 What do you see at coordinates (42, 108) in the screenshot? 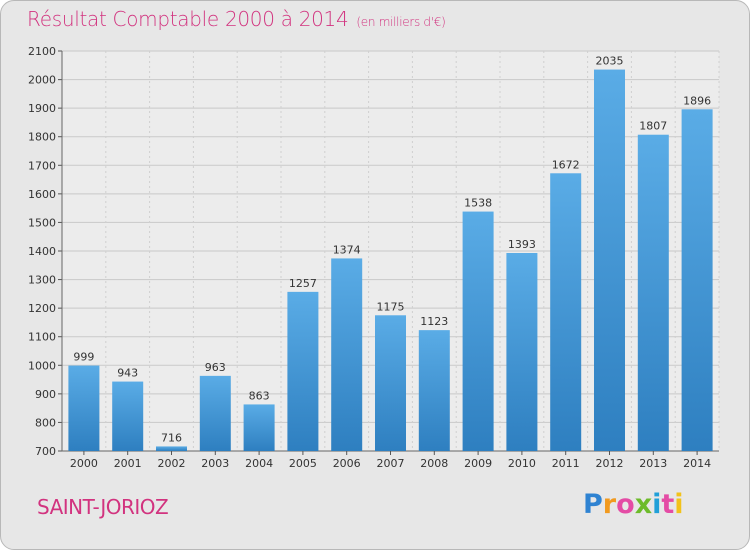
I see `y-tick-label: 1900` at bounding box center [42, 108].